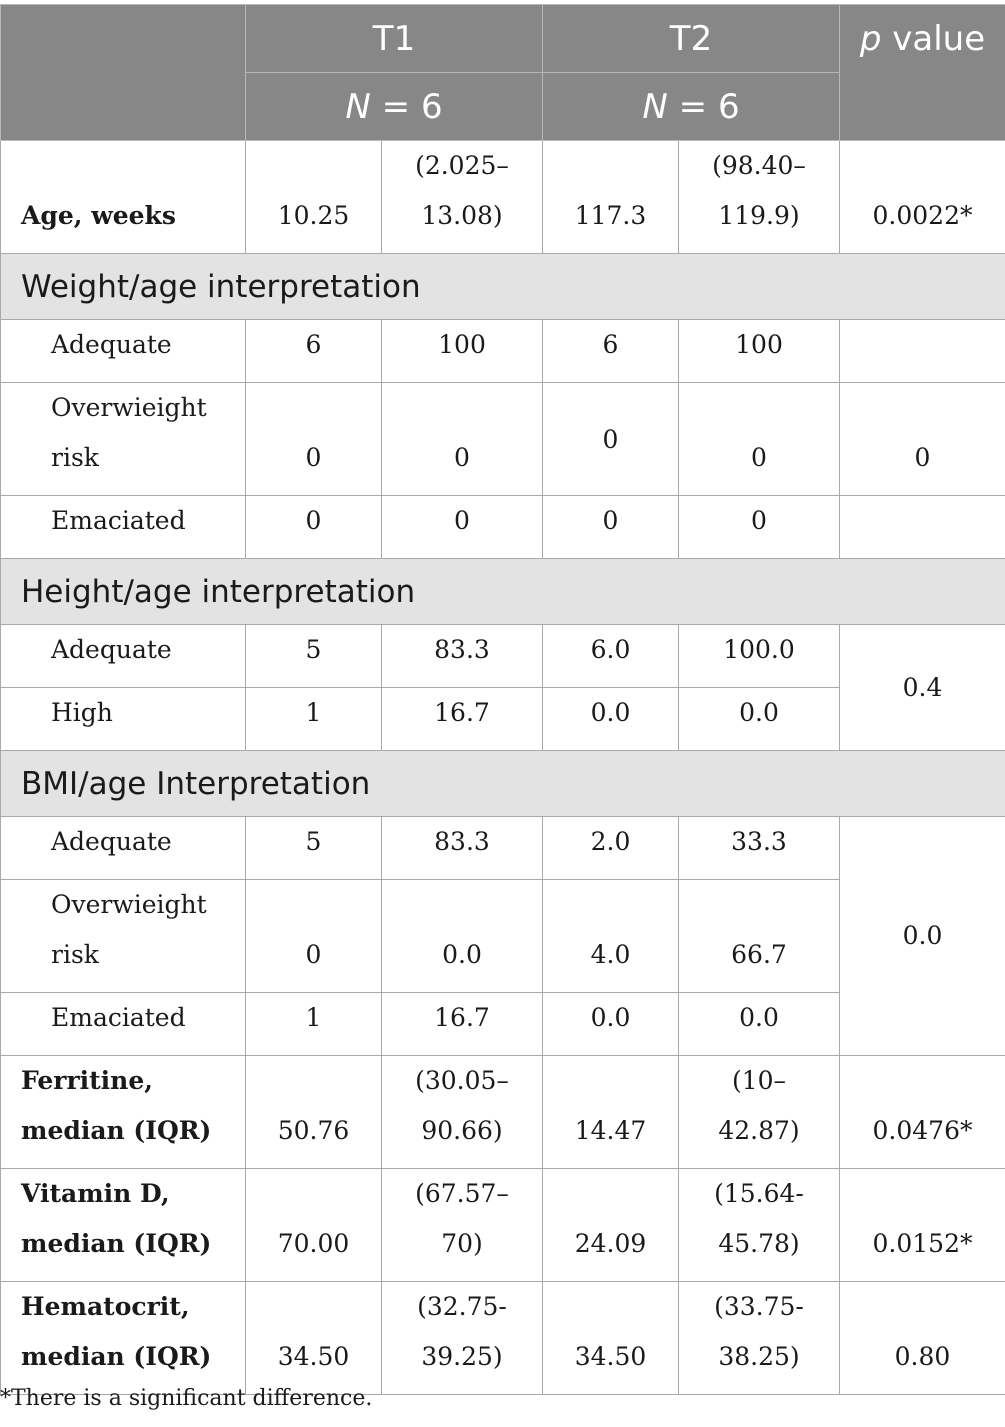 This screenshot has width=1005, height=1427. Describe the element at coordinates (610, 656) in the screenshot. I see `cell: 6.0` at that location.